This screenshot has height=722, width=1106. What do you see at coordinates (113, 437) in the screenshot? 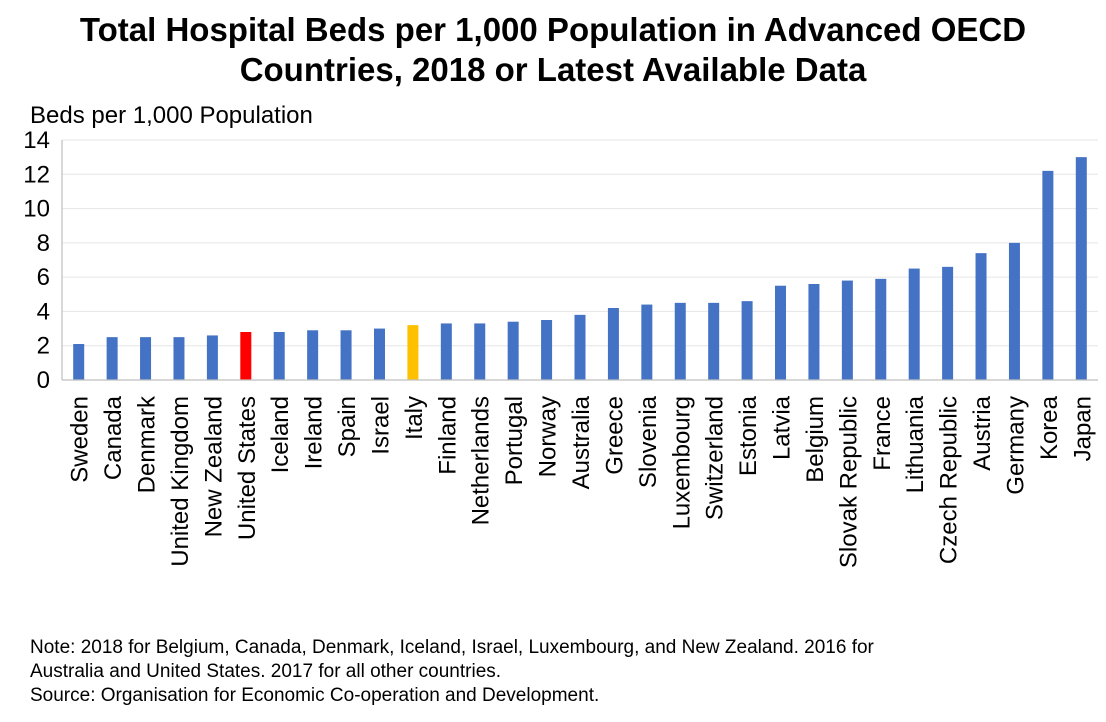
I see `x-tick-label: Canada` at bounding box center [113, 437].